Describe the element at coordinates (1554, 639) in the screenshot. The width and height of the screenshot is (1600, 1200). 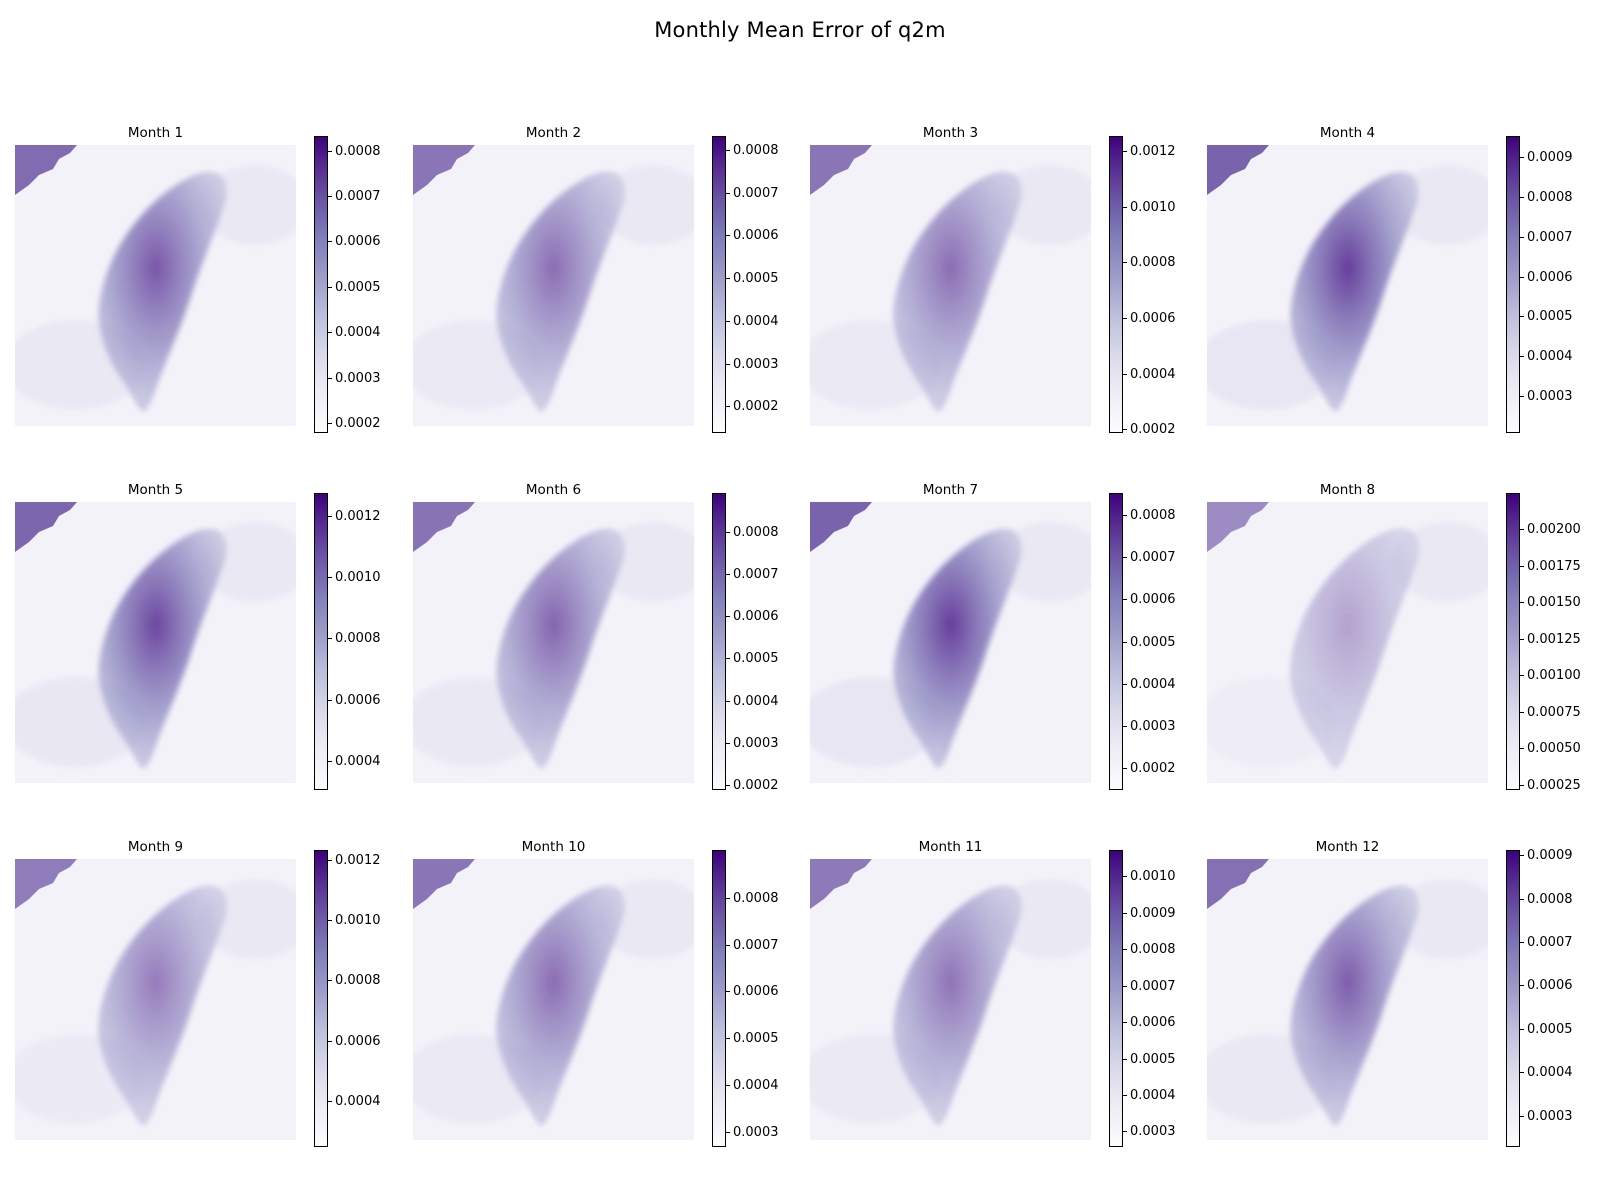
I see `colorbar-tick-label: 0.00125` at that location.